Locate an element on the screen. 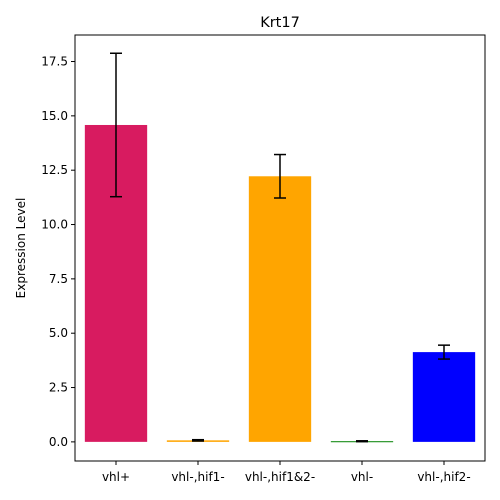 This screenshot has width=500, height=500. y-tick-label: 7.5 is located at coordinates (58, 279).